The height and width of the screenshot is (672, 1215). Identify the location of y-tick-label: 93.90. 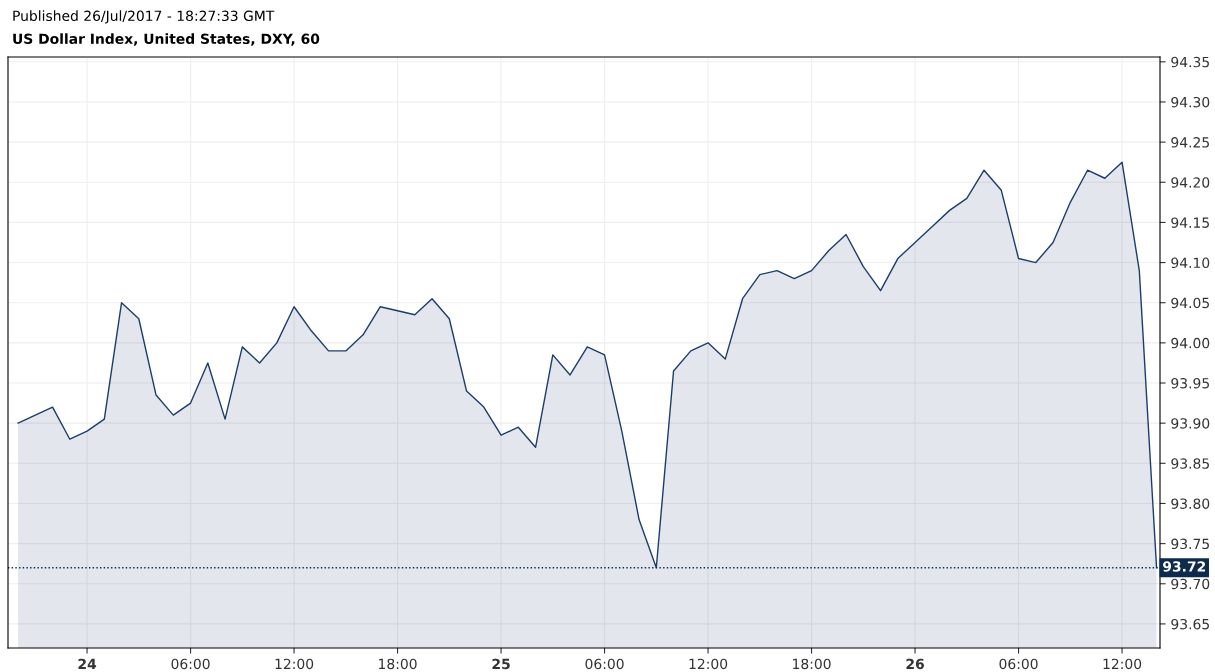
(1190, 423).